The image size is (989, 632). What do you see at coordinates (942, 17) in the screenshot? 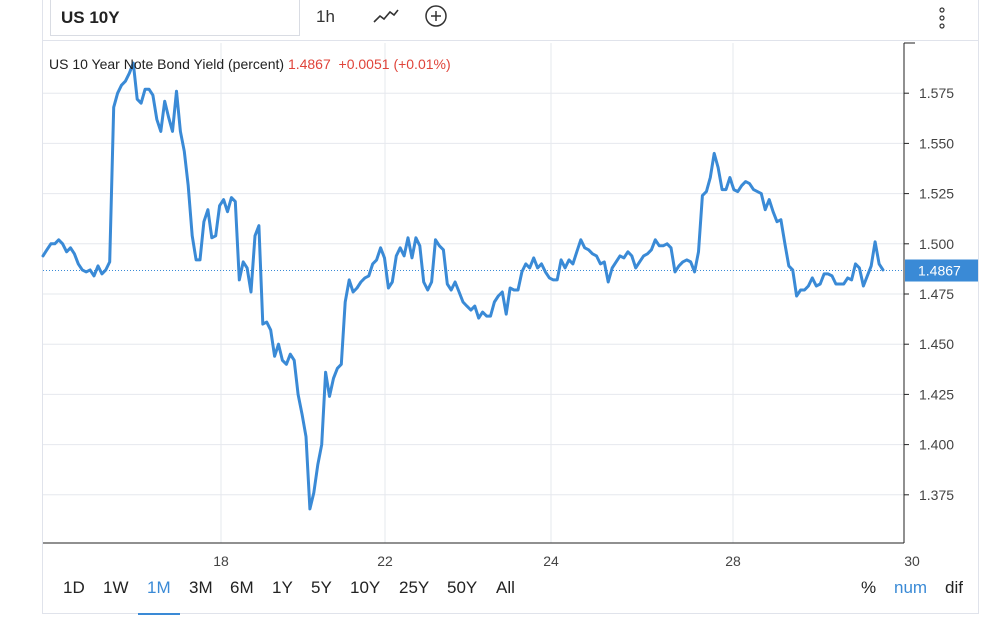
I see `vertical-dots-icon` at bounding box center [942, 17].